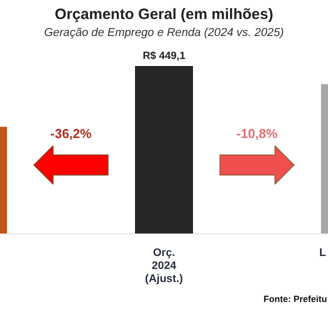 The image size is (328, 320). Describe the element at coordinates (322, 253) in the screenshot. I see `x-tick-label: L` at that location.